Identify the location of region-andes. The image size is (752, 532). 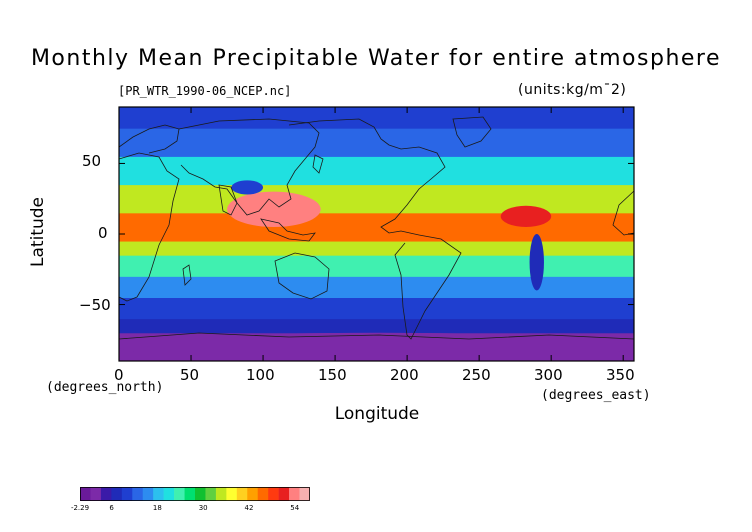
(536, 262).